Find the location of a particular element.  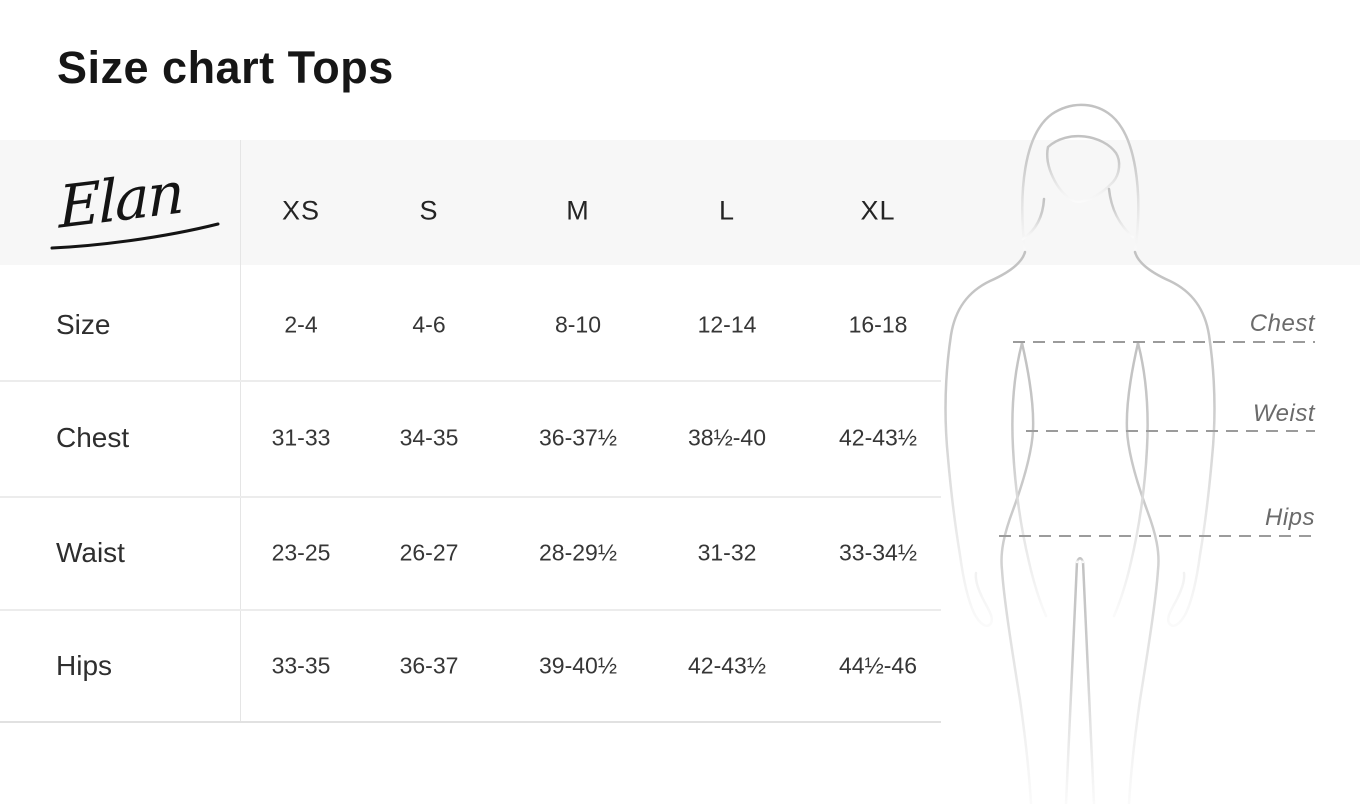

column-header-s: S is located at coordinates (429, 210).